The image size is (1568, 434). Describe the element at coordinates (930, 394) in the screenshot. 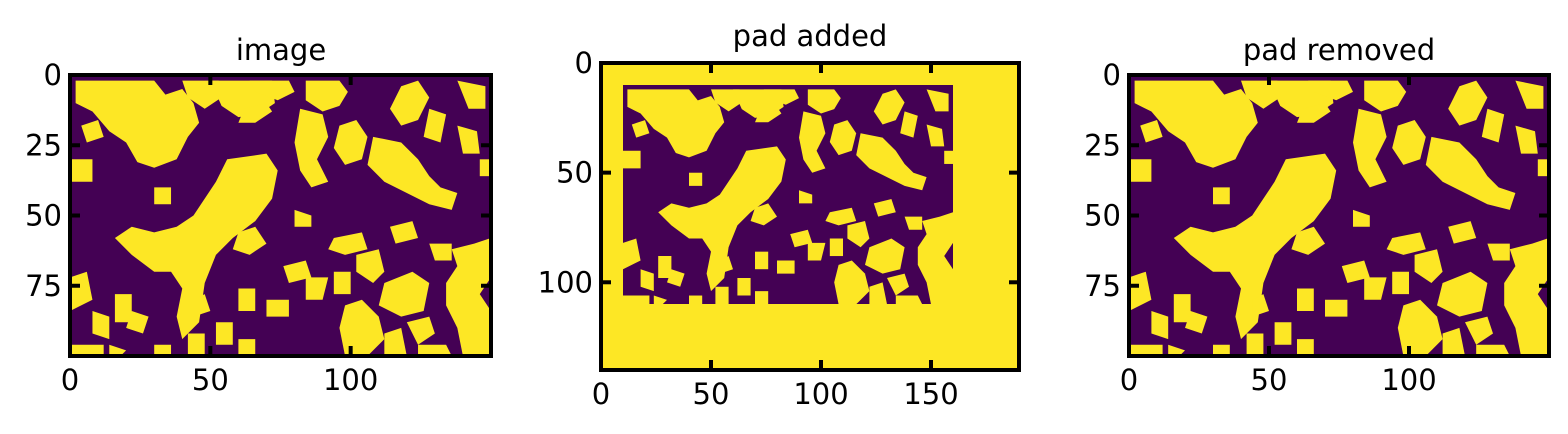

I see `x-tick-label: 150` at that location.